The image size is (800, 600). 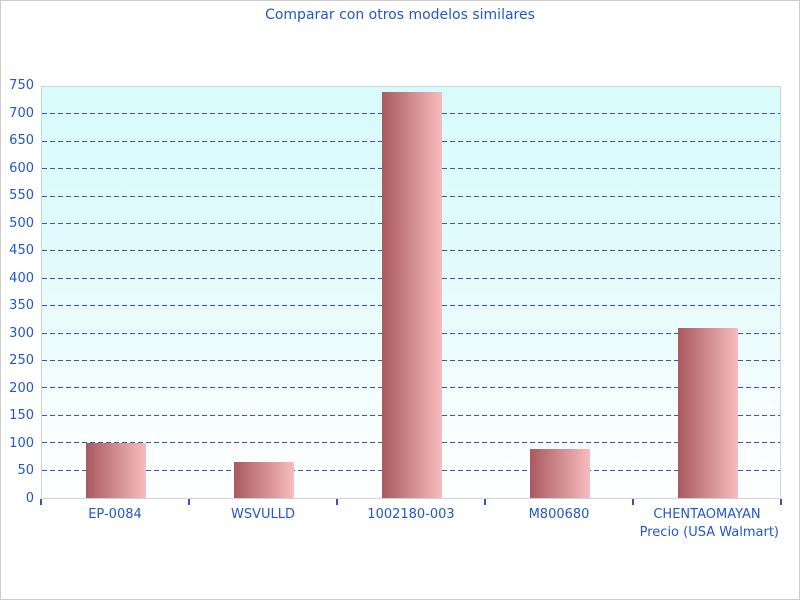 I want to click on y-tick-label: 650, so click(x=21, y=141).